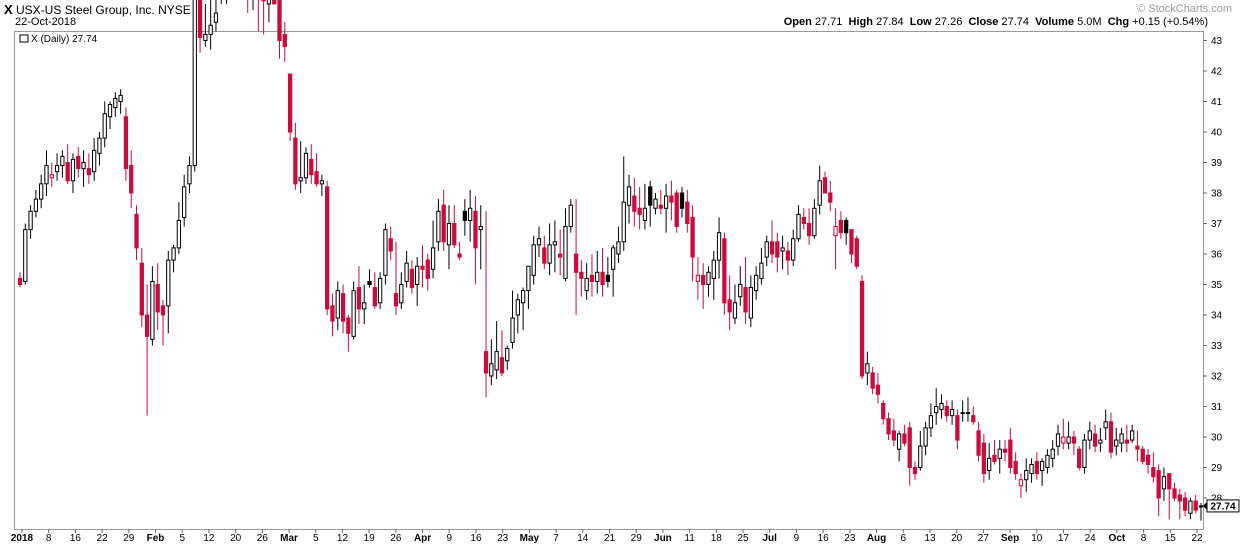  What do you see at coordinates (1118, 22) in the screenshot?
I see `chg-label: Chg` at bounding box center [1118, 22].